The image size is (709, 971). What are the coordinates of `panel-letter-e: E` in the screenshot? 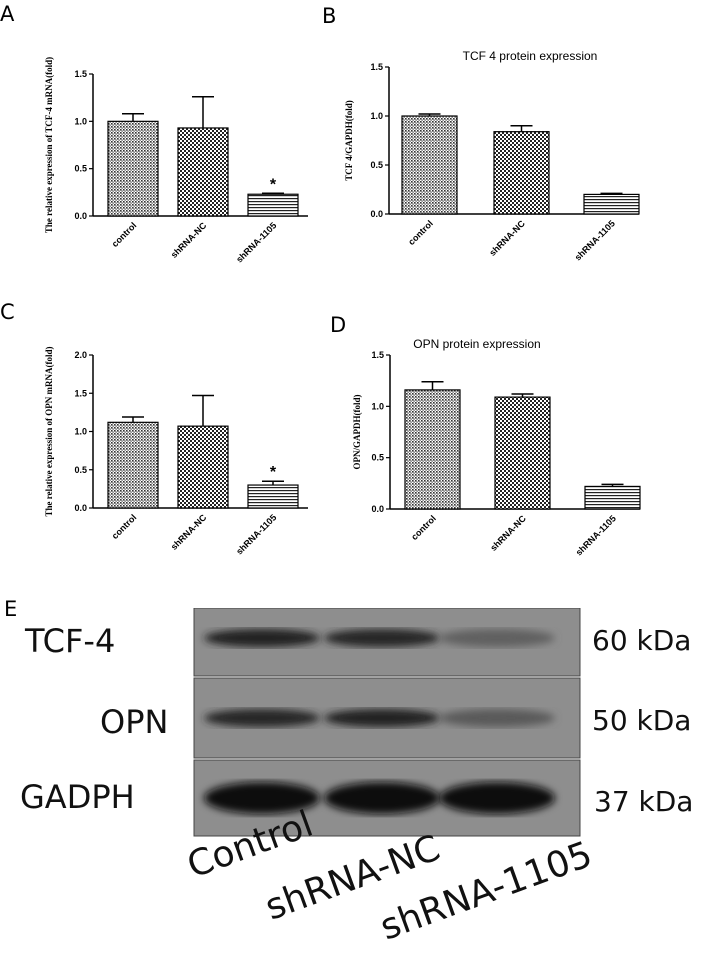 It's located at (11, 609).